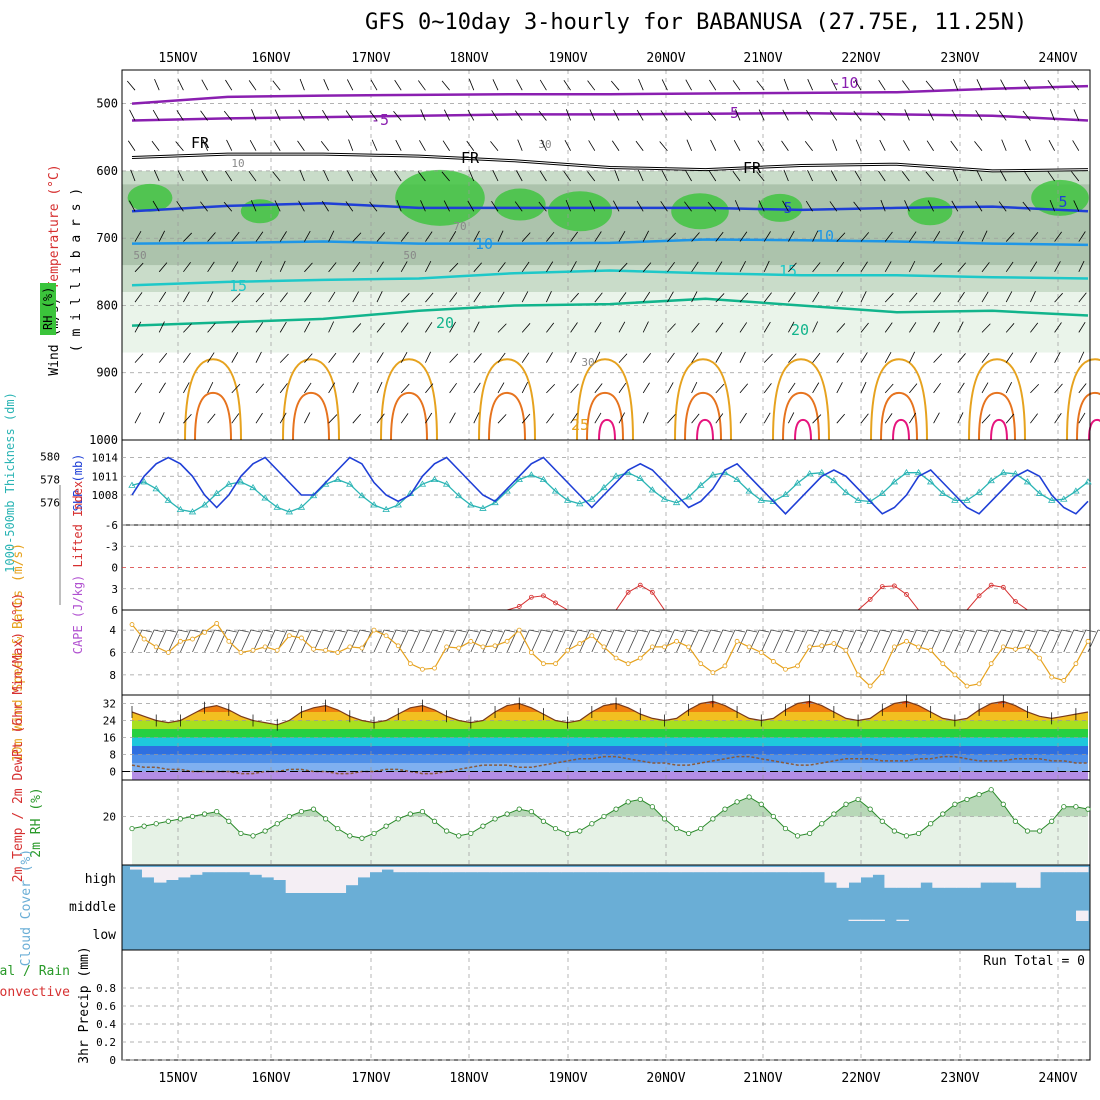 Image resolution: width=1100 pixels, height=1100 pixels. I want to click on temp-band, so click(610, 733).